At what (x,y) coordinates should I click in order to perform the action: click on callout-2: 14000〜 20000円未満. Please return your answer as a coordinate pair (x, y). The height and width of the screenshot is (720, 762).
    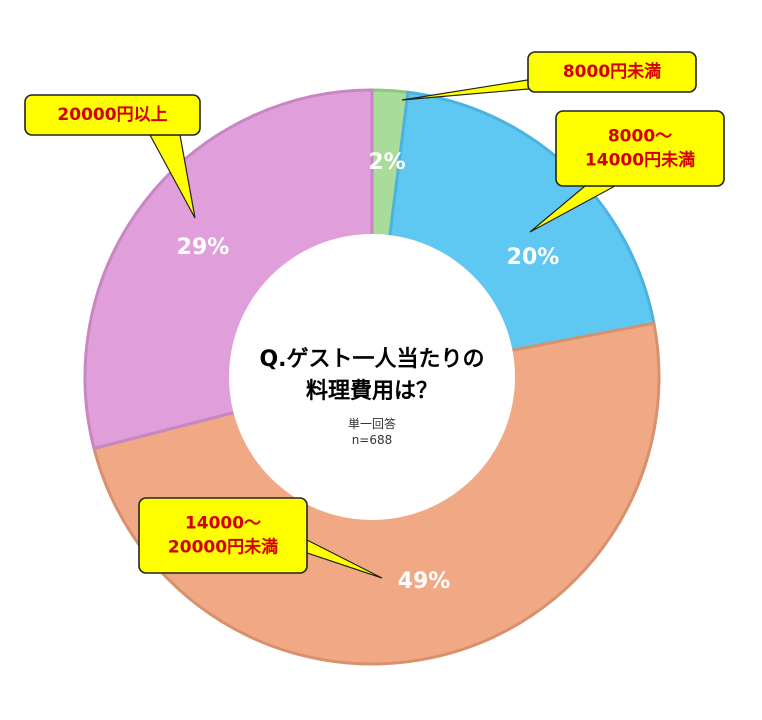
    Looking at the image, I should click on (260, 538).